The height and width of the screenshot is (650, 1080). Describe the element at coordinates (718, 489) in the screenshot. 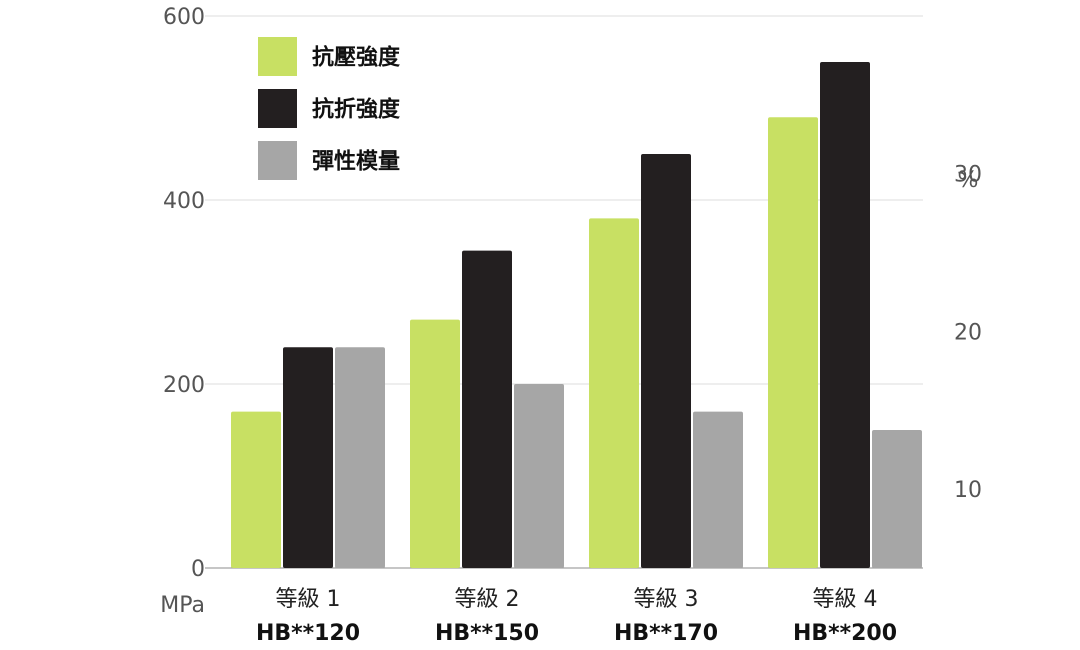

I see `bar-彈性模量-3` at that location.